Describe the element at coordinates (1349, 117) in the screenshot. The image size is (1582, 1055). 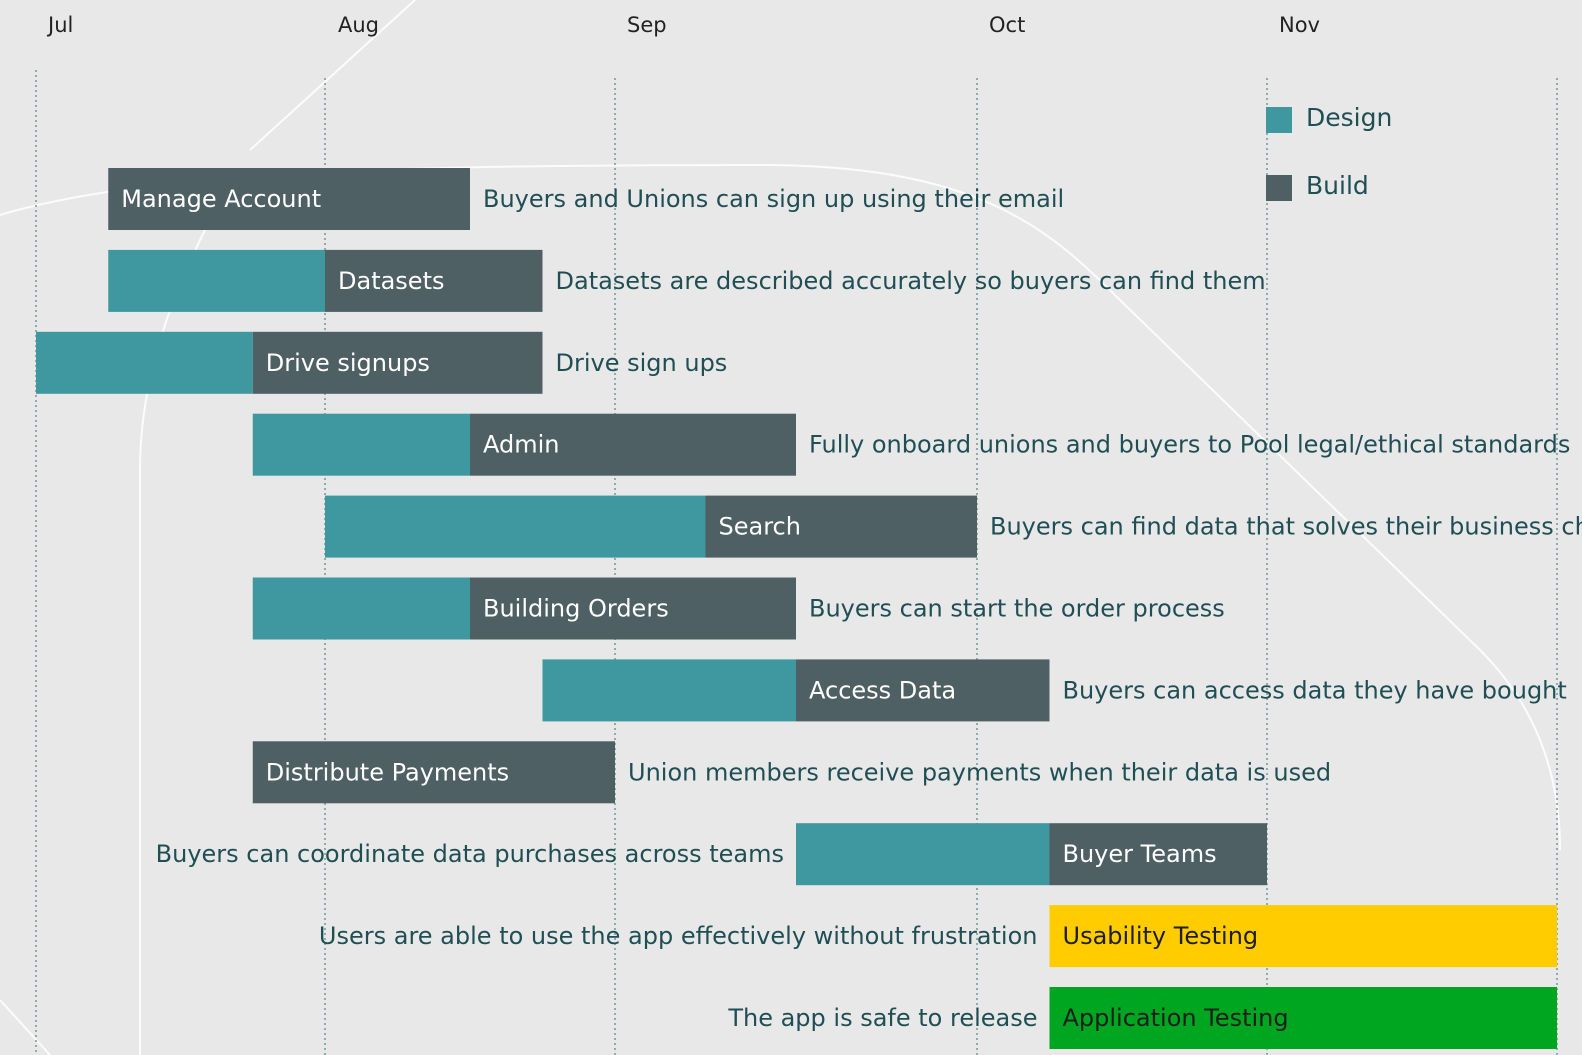
I see `legend-label-design: Design` at that location.